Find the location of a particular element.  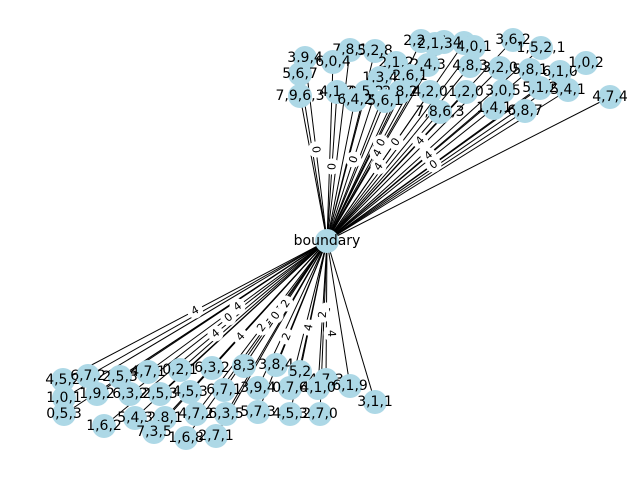

lower-node: 0,7,6 is located at coordinates (290, 388).